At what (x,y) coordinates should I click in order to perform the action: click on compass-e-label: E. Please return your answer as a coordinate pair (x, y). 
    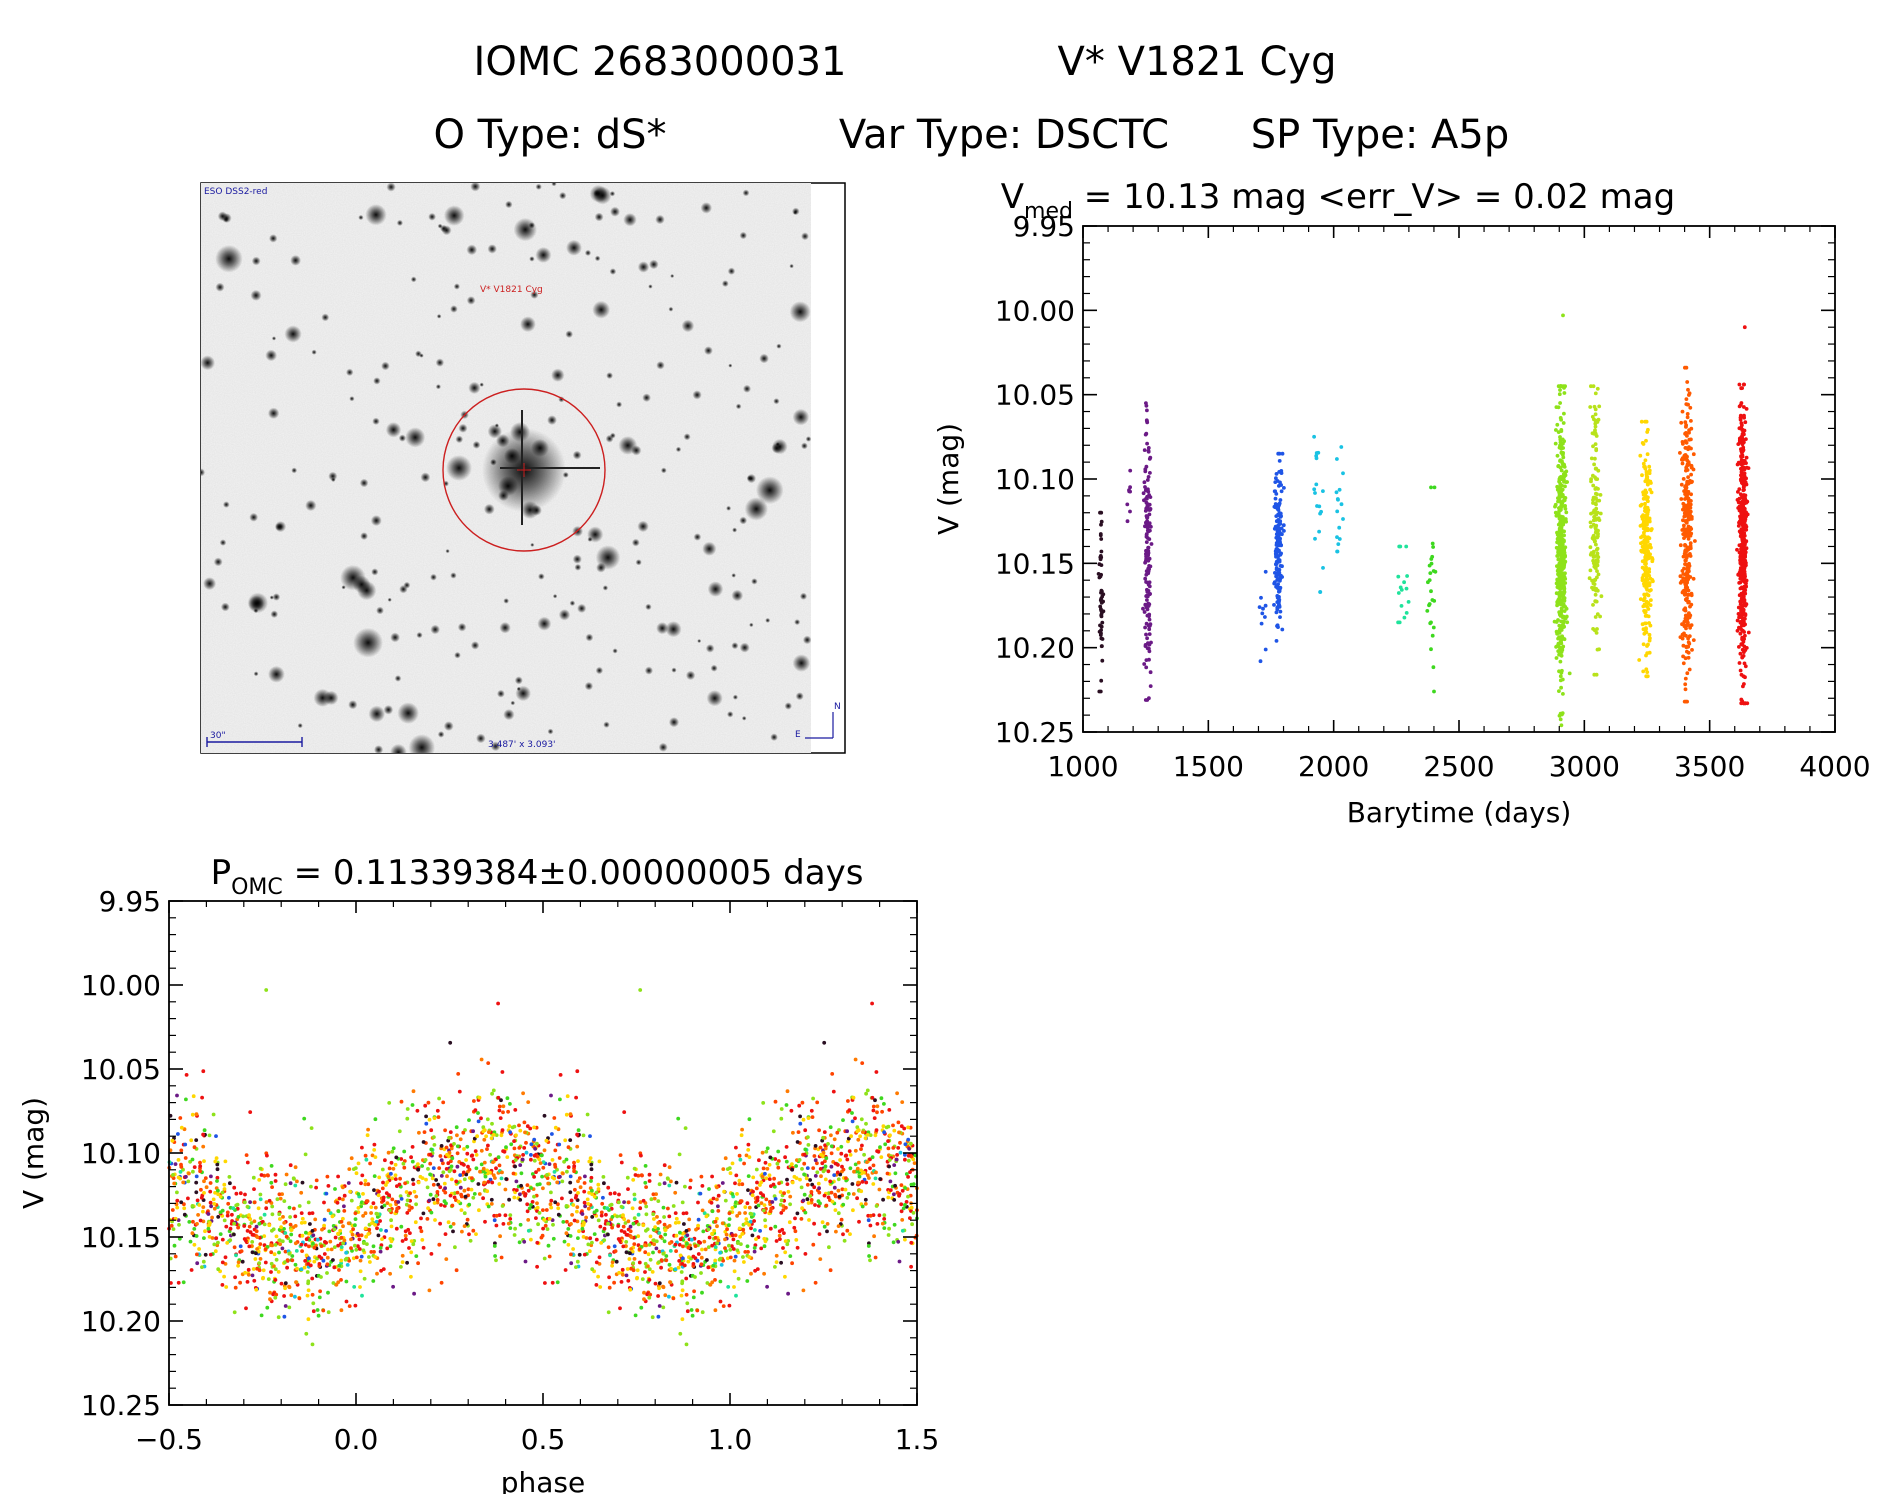
    Looking at the image, I should click on (798, 735).